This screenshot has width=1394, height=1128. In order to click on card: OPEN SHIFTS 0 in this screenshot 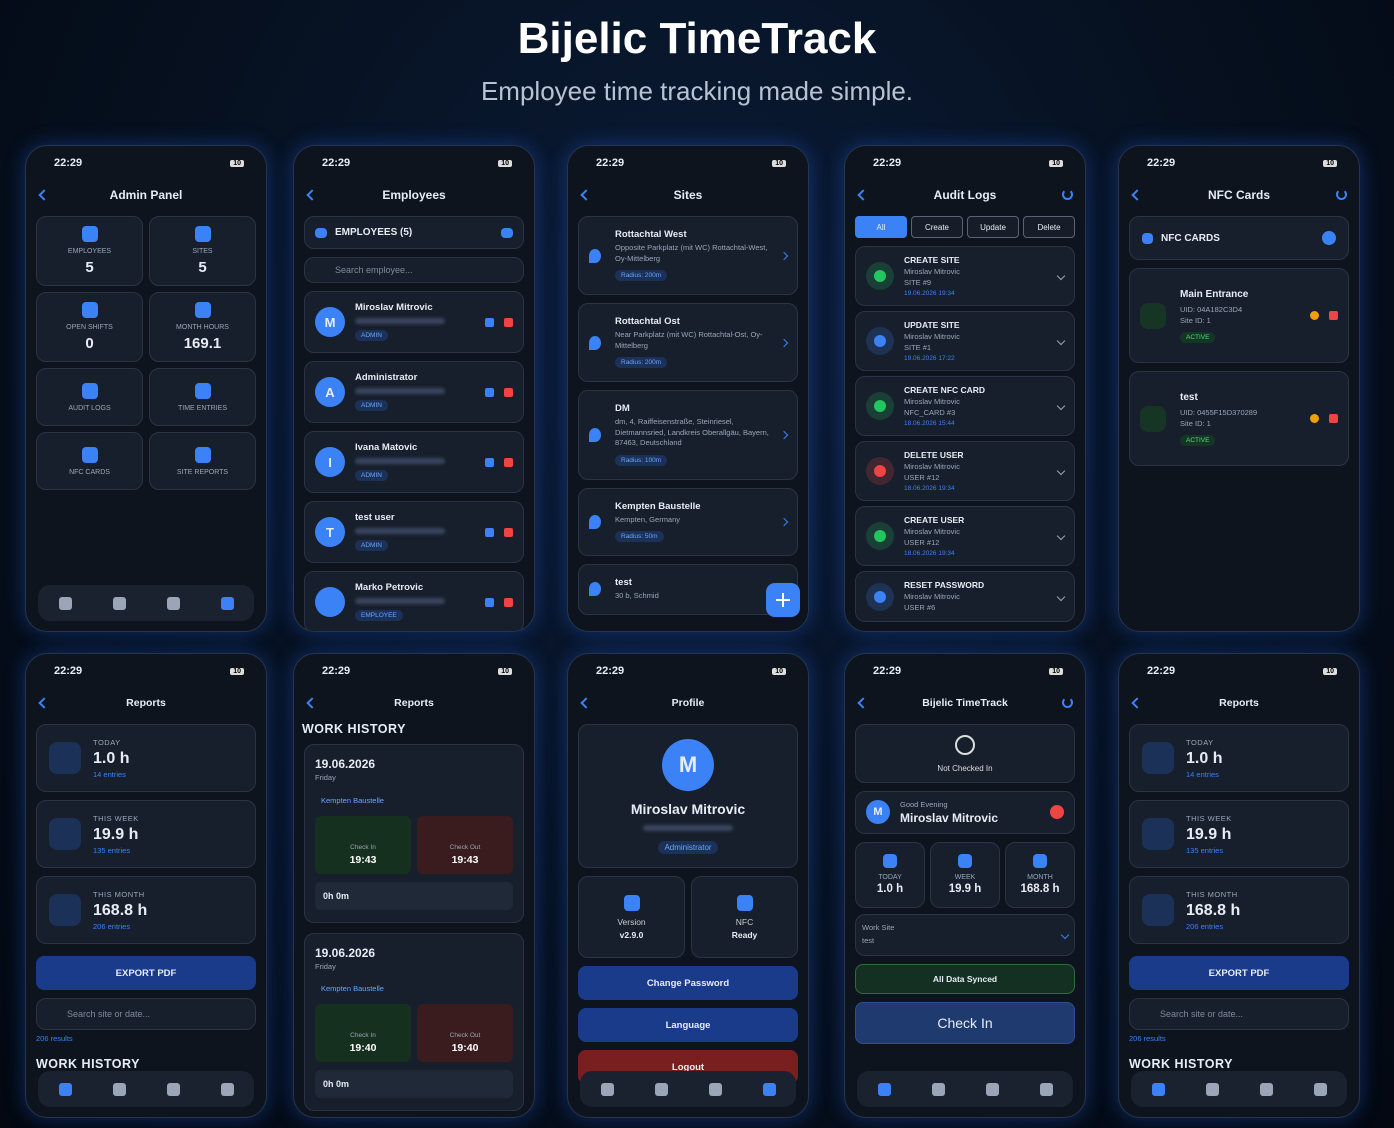, I will do `click(89, 327)`.